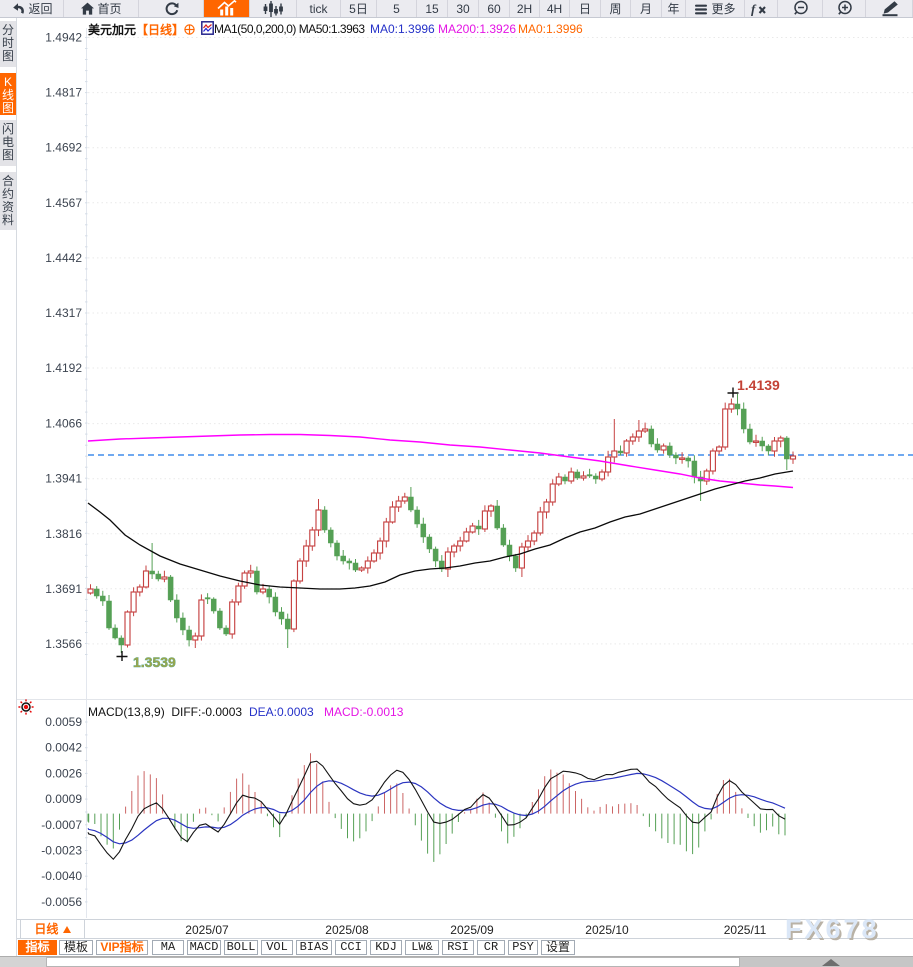  What do you see at coordinates (364, 712) in the screenshot?
I see `svg-text: MACD:-0.0013` at bounding box center [364, 712].